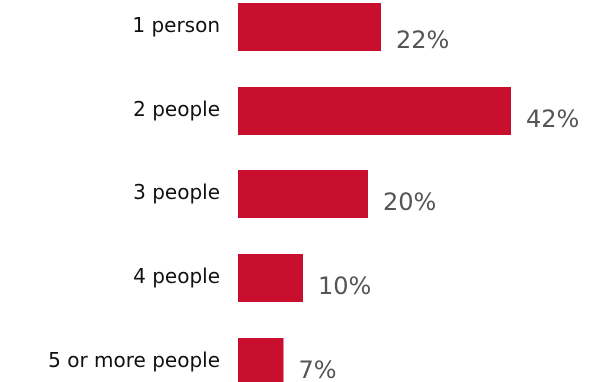 This screenshot has height=382, width=590. Describe the element at coordinates (552, 119) in the screenshot. I see `value-label-2: 42%` at that location.